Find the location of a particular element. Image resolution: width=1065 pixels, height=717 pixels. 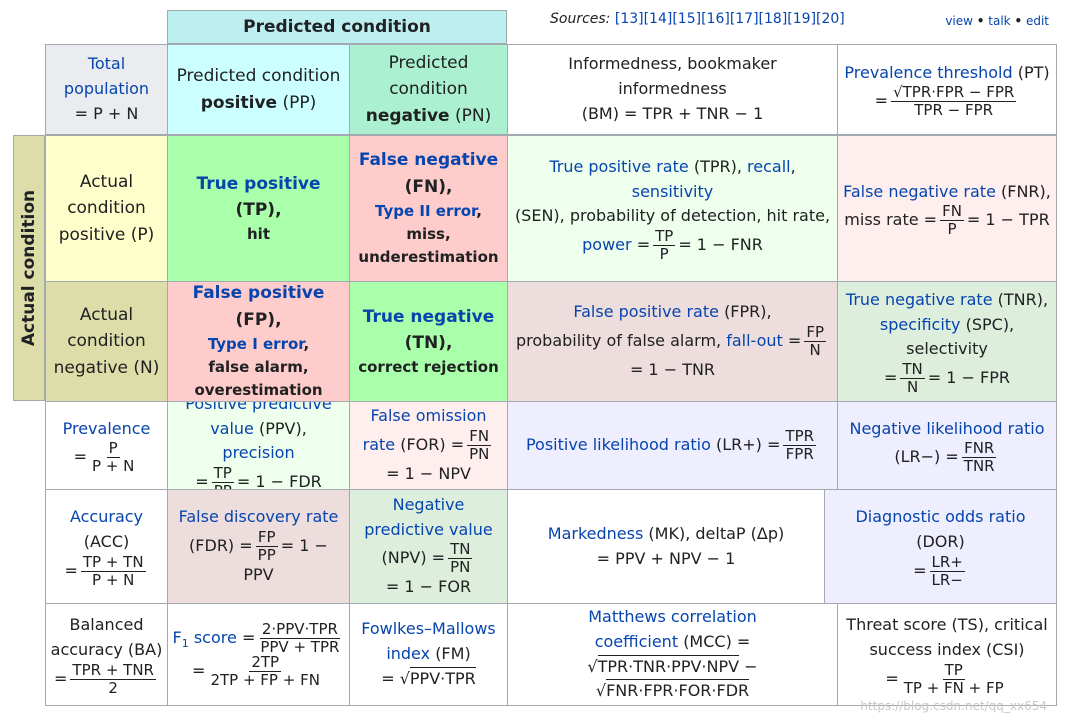

bm-line1: Informedness, bookmaker informedness is located at coordinates (672, 76).